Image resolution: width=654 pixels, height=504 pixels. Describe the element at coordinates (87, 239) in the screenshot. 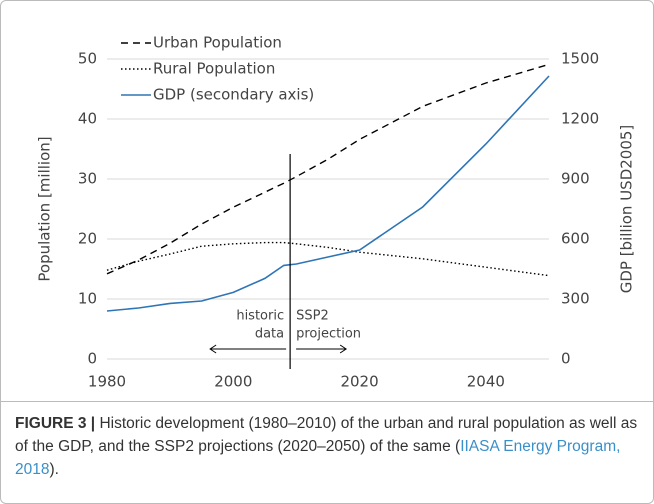

I see `y-tick-label: 20` at that location.